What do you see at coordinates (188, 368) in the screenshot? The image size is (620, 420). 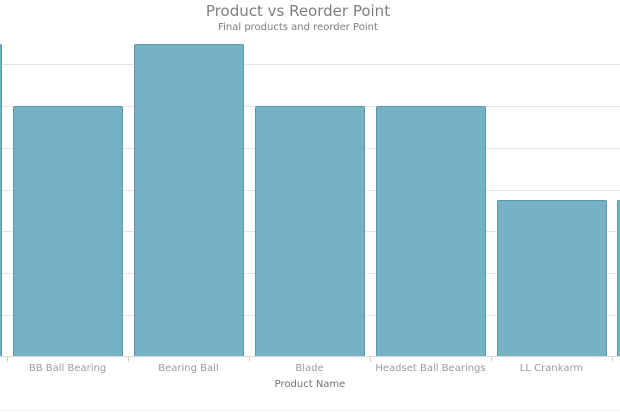 I see `x-axis-label: Bearing Ball` at bounding box center [188, 368].